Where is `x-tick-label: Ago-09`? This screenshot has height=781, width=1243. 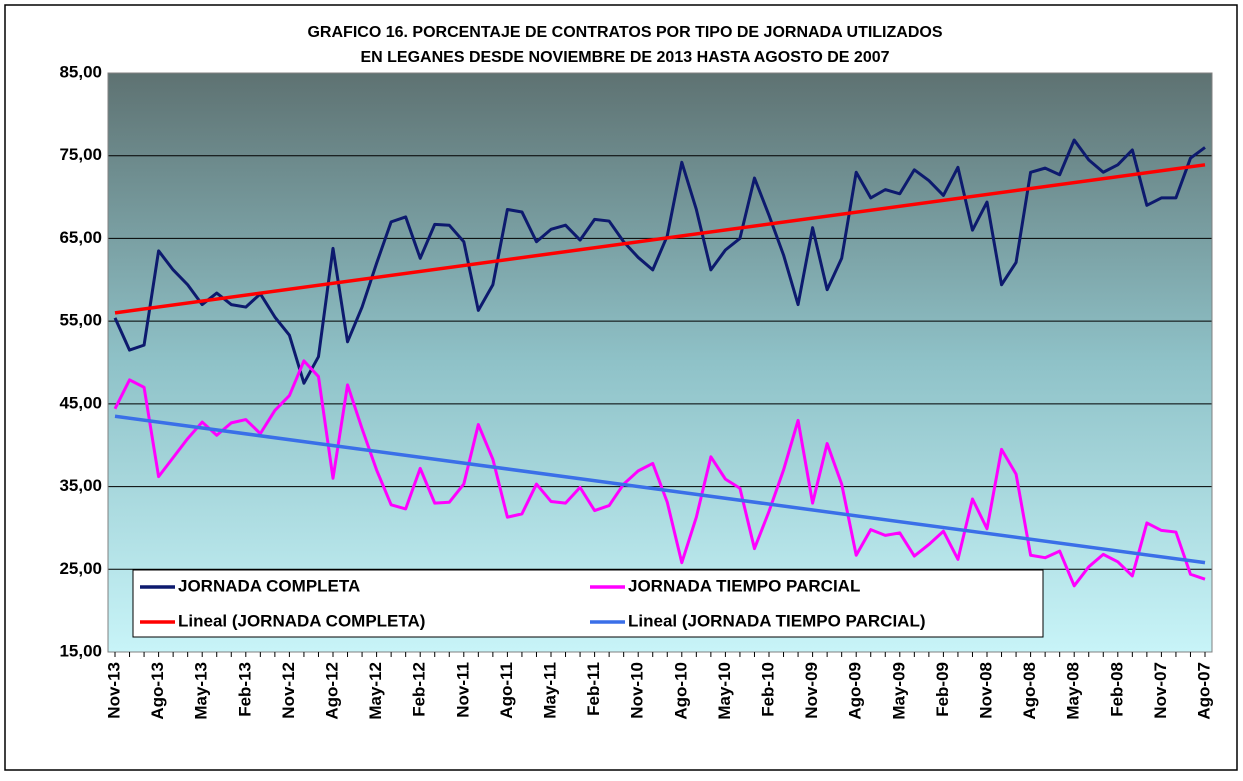 x-tick-label: Ago-09 is located at coordinates (855, 691).